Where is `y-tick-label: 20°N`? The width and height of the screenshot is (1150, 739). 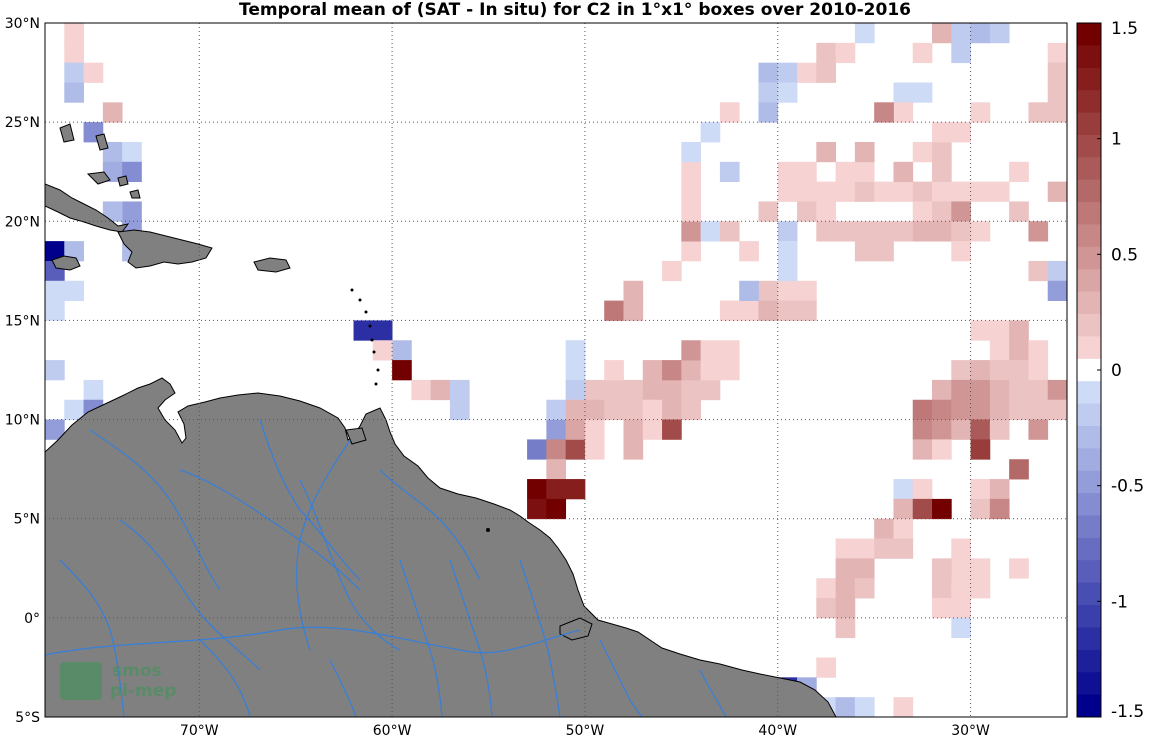
y-tick-label: 20°N is located at coordinates (22, 222).